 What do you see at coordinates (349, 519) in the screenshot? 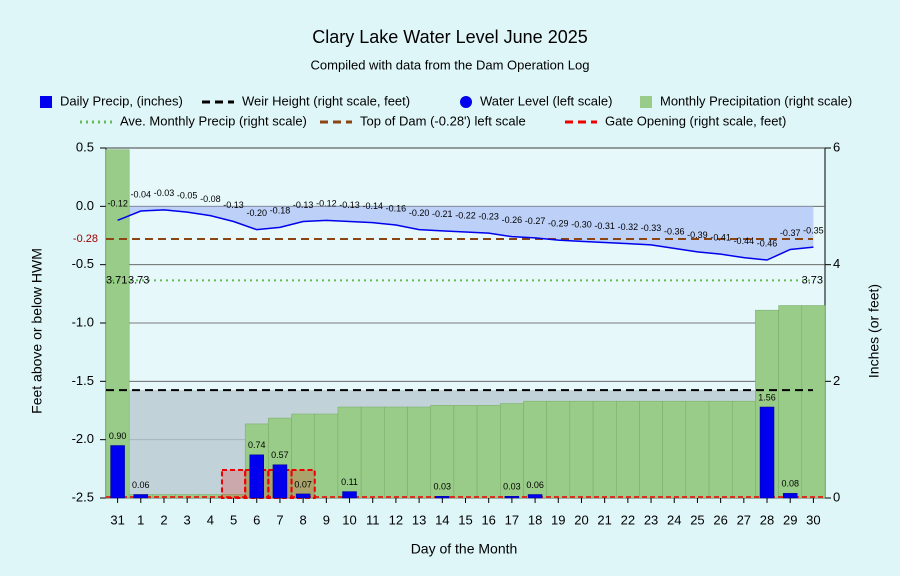
I see `x-tick-label: 10` at bounding box center [349, 519].